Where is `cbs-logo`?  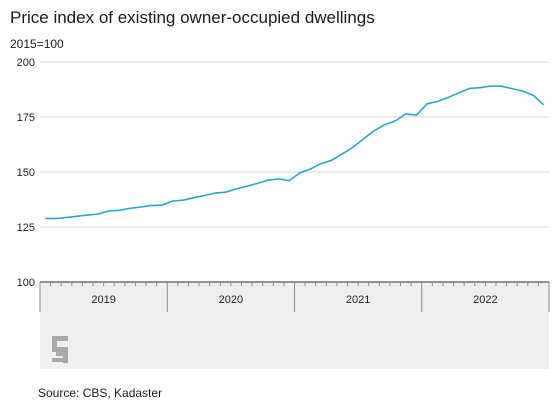
cbs-logo is located at coordinates (60, 349).